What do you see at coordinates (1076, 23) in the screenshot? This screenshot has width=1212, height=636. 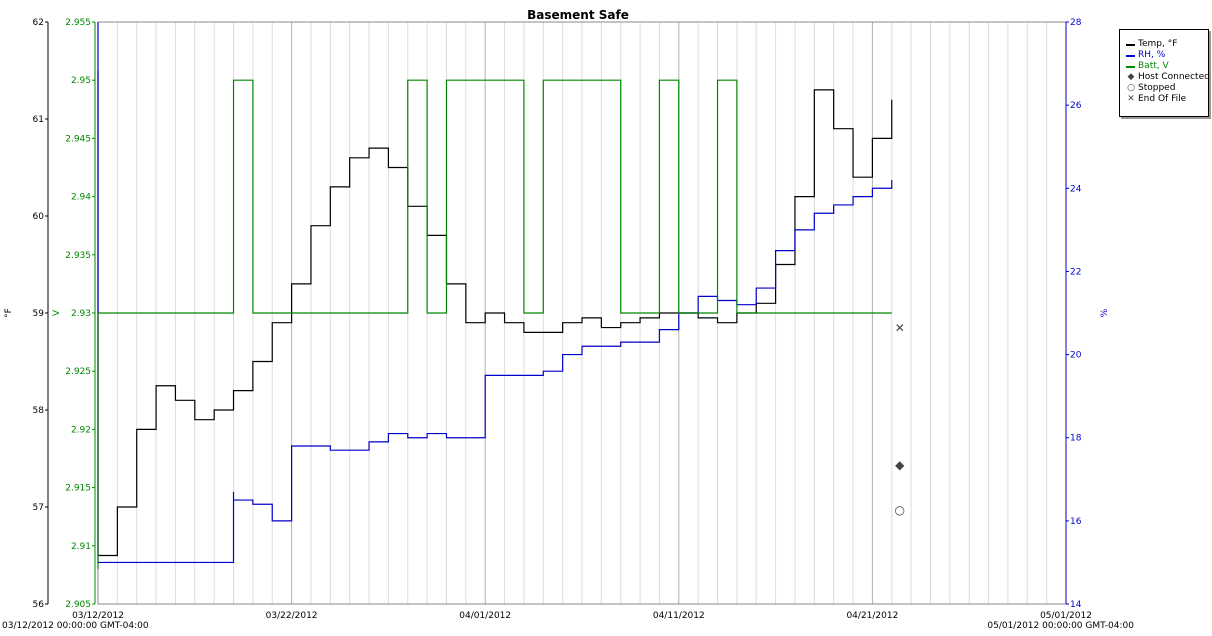 I see `rh-tick-label: 28` at bounding box center [1076, 23].